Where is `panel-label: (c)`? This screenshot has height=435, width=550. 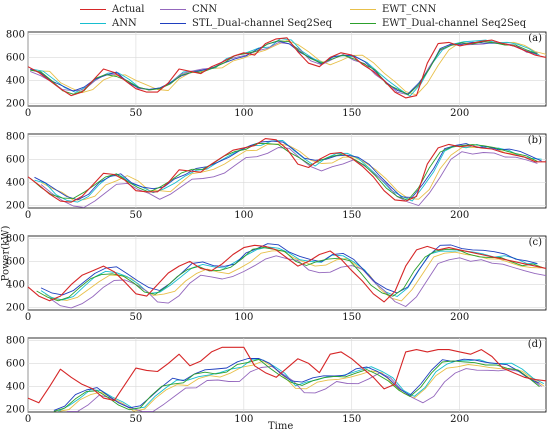
panel-label: (c) is located at coordinates (536, 242).